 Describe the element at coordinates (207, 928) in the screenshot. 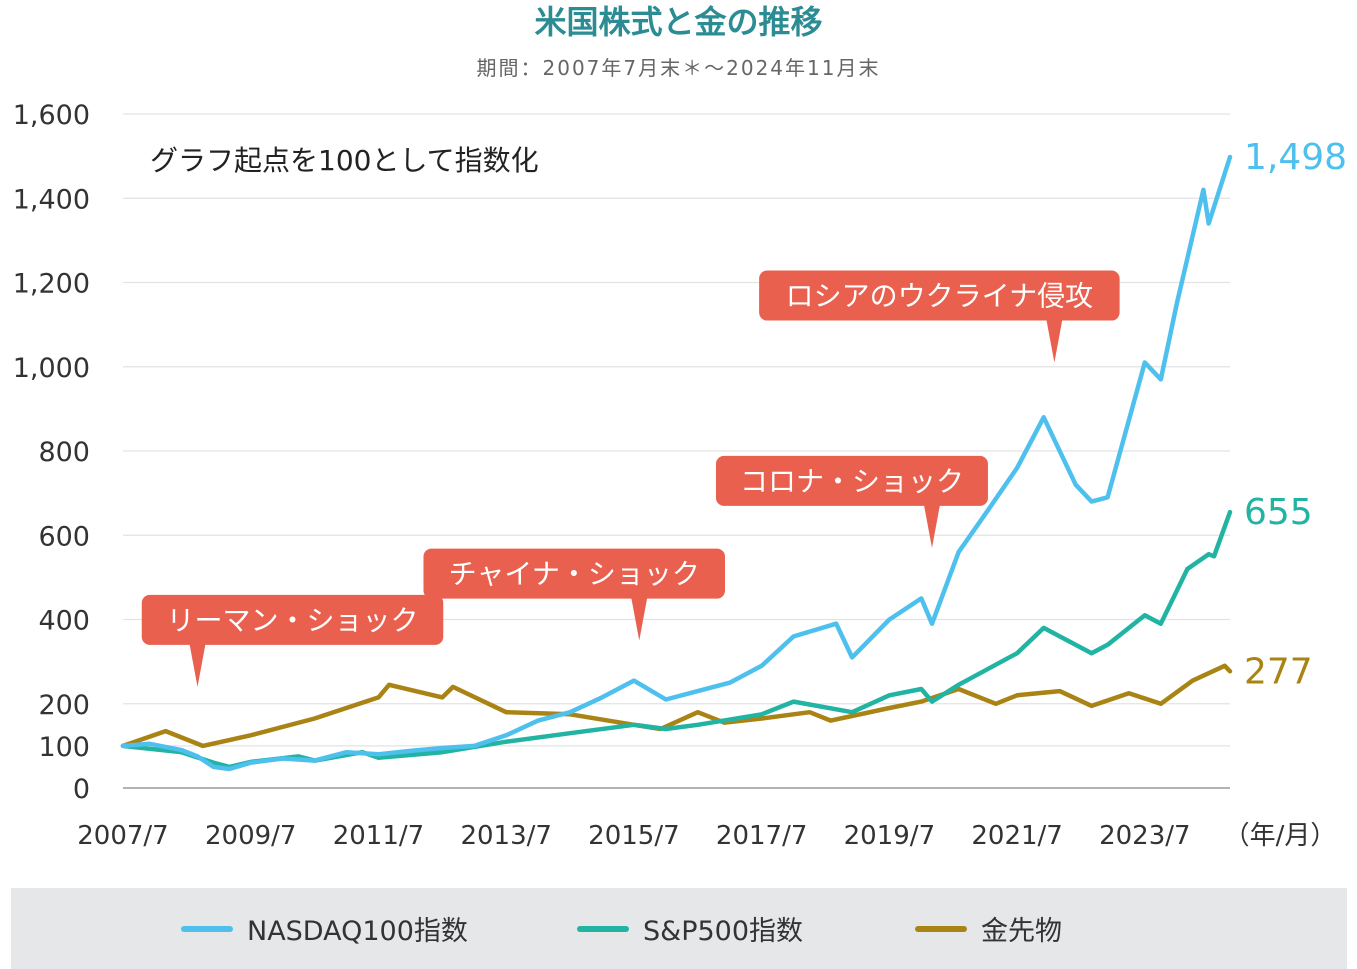

I see `legend-swatch-nasdaq` at that location.